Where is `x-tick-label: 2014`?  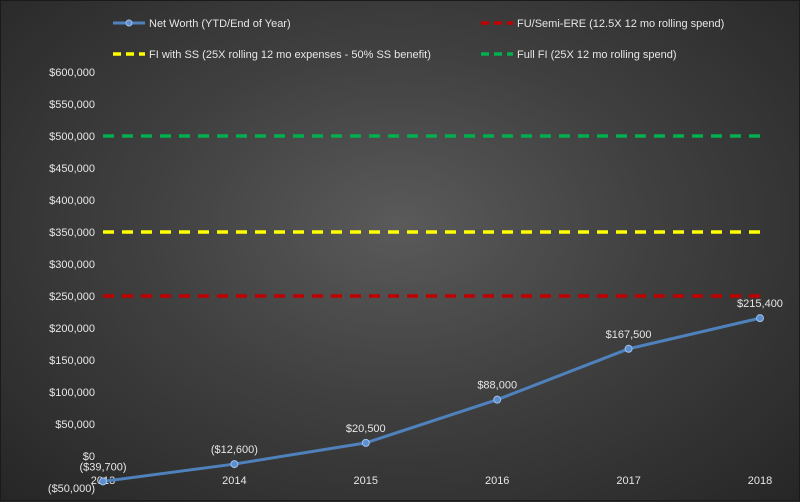
x-tick-label: 2014 is located at coordinates (234, 481).